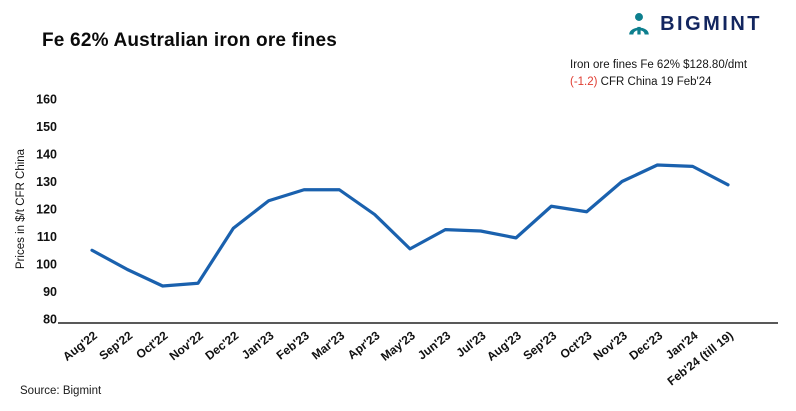 The image size is (796, 411). Describe the element at coordinates (711, 23) in the screenshot. I see `bigmint-logo-text: BIGMINT` at that location.